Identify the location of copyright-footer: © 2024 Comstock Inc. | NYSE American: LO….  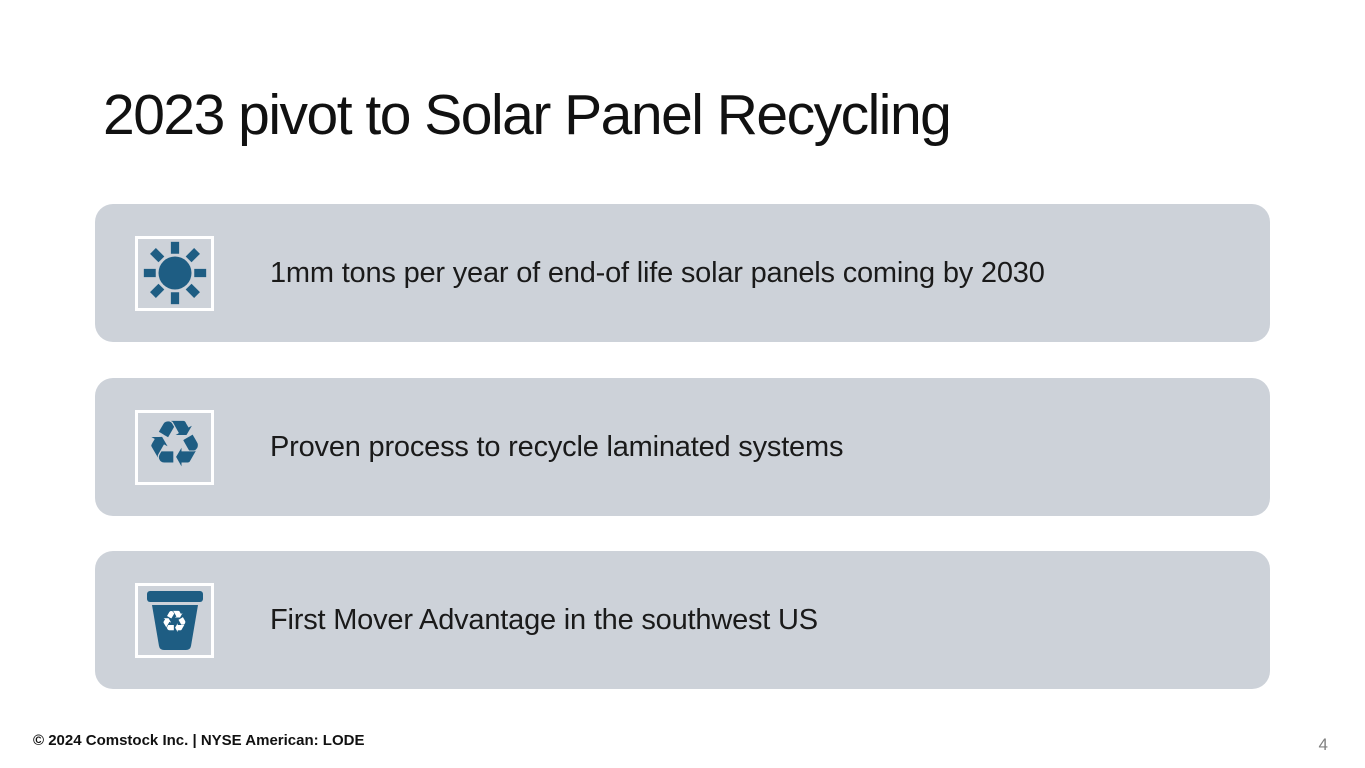
(199, 740).